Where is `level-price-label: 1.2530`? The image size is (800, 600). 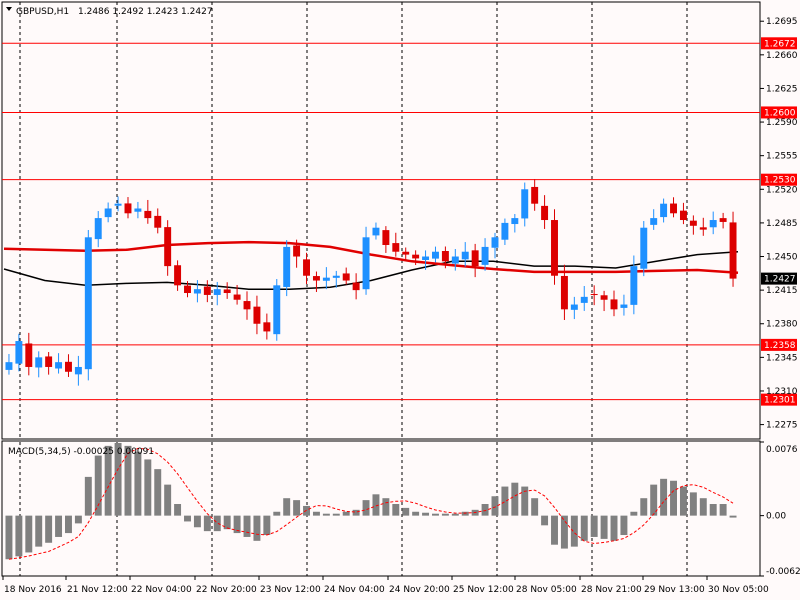
level-price-label: 1.2530 is located at coordinates (780, 181).